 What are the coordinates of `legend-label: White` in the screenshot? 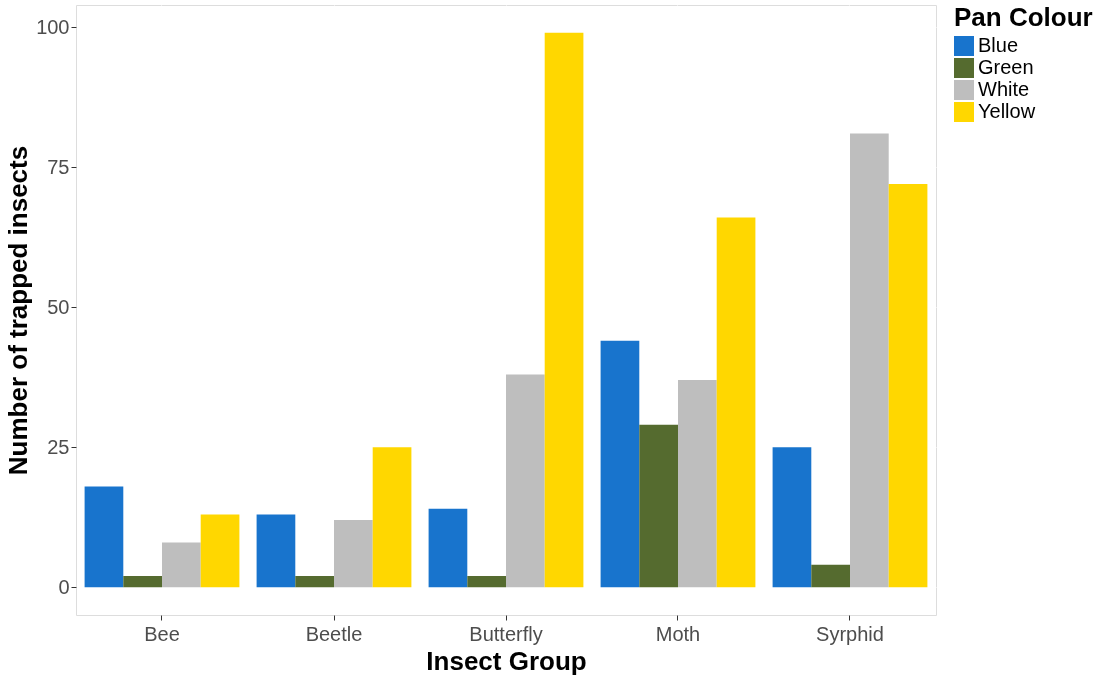 It's located at (1004, 89).